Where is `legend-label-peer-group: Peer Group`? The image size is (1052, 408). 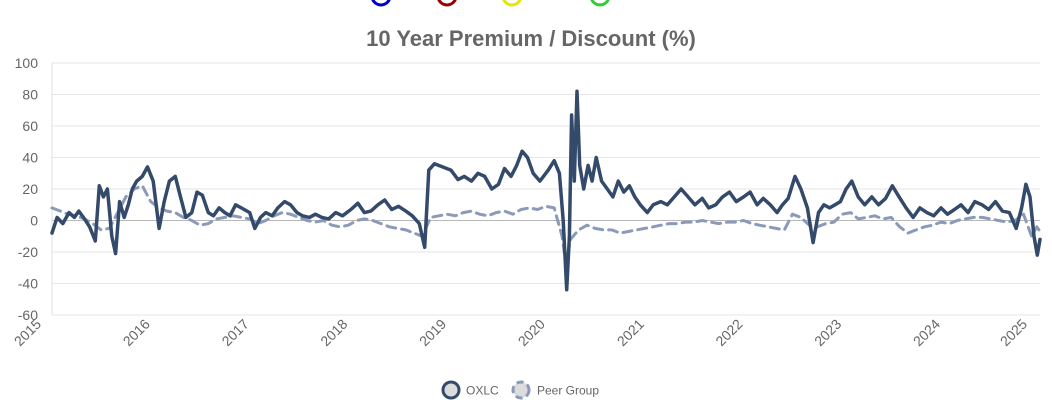
legend-label-peer-group: Peer Group is located at coordinates (568, 391).